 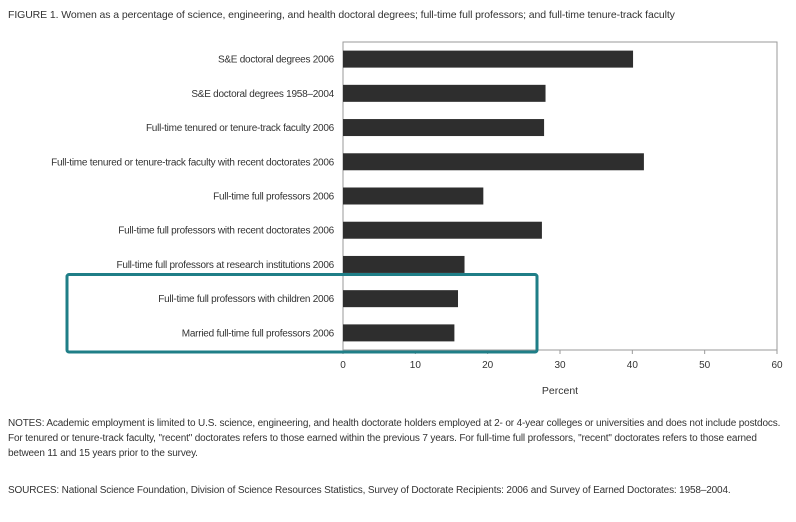 I want to click on category-label: S&E doctoral degrees 1958–2004, so click(x=262, y=94).